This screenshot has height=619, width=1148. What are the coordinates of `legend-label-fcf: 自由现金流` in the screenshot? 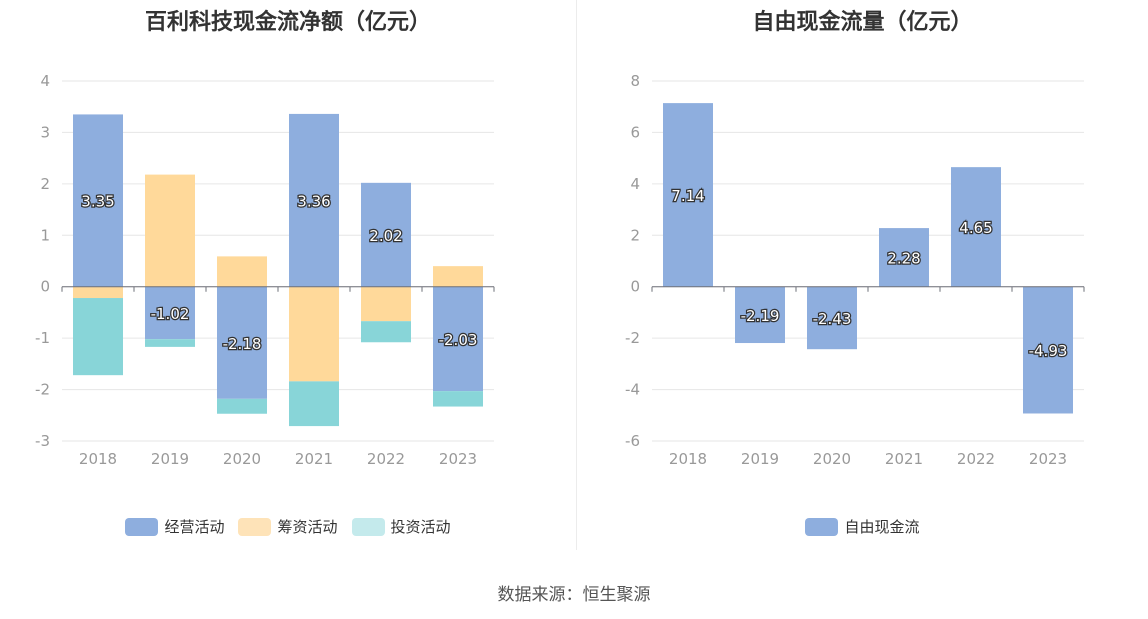 It's located at (882, 527).